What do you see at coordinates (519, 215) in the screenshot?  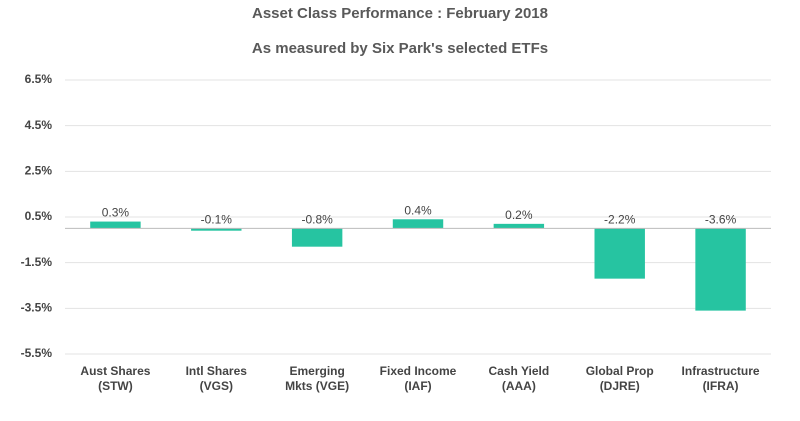 I see `data-label: 0.2%` at bounding box center [519, 215].